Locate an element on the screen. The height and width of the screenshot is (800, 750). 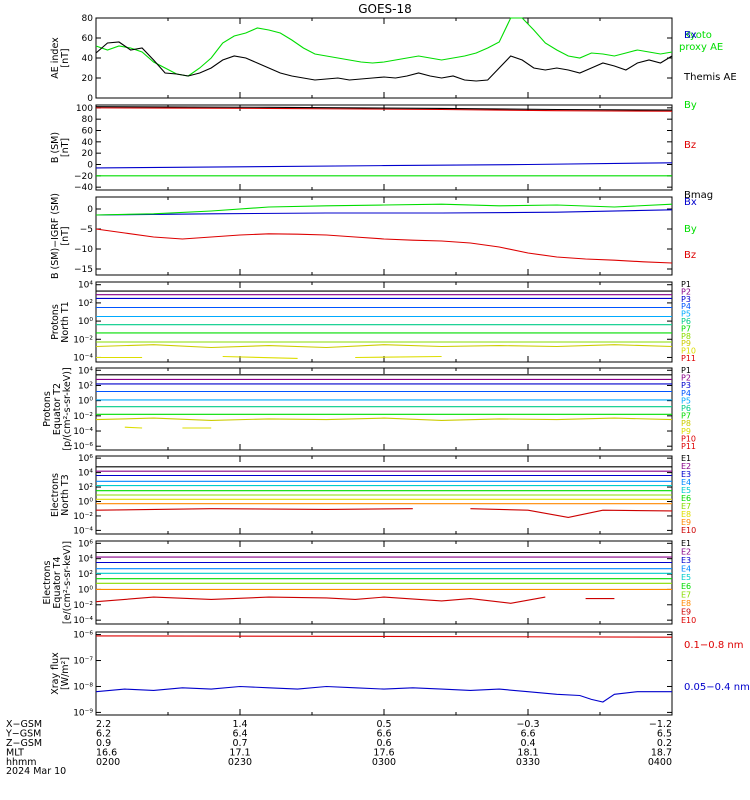
y-axis-label: ElectronsNorth T3 is located at coordinates (60, 495).